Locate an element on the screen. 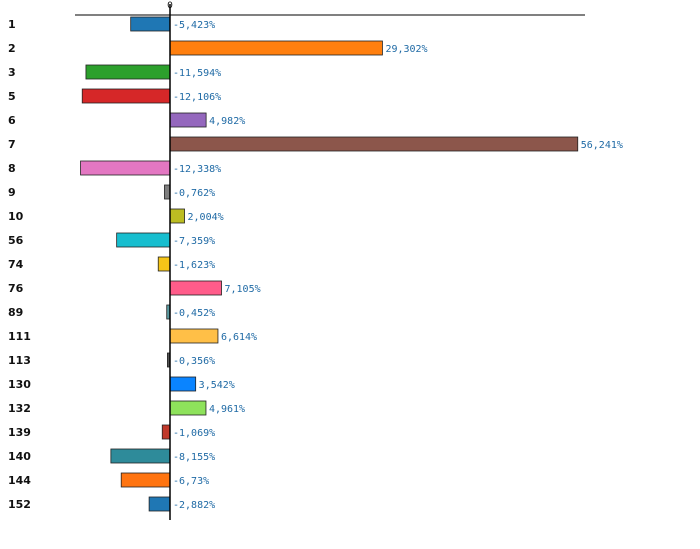 The height and width of the screenshot is (549, 700). value-label: -12,338% is located at coordinates (197, 169).